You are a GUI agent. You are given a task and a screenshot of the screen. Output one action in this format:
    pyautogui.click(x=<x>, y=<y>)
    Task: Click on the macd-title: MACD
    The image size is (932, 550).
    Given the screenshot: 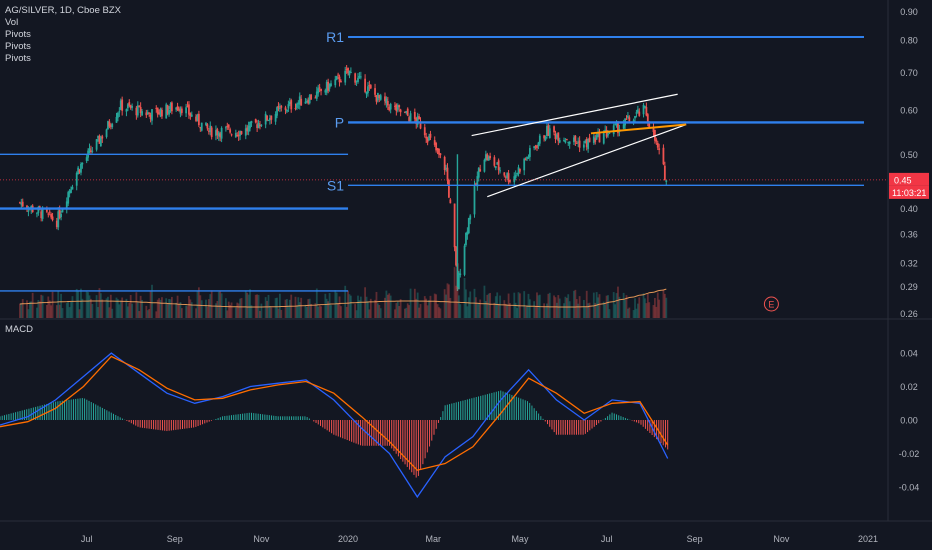 What is the action you would take?
    pyautogui.click(x=19, y=329)
    